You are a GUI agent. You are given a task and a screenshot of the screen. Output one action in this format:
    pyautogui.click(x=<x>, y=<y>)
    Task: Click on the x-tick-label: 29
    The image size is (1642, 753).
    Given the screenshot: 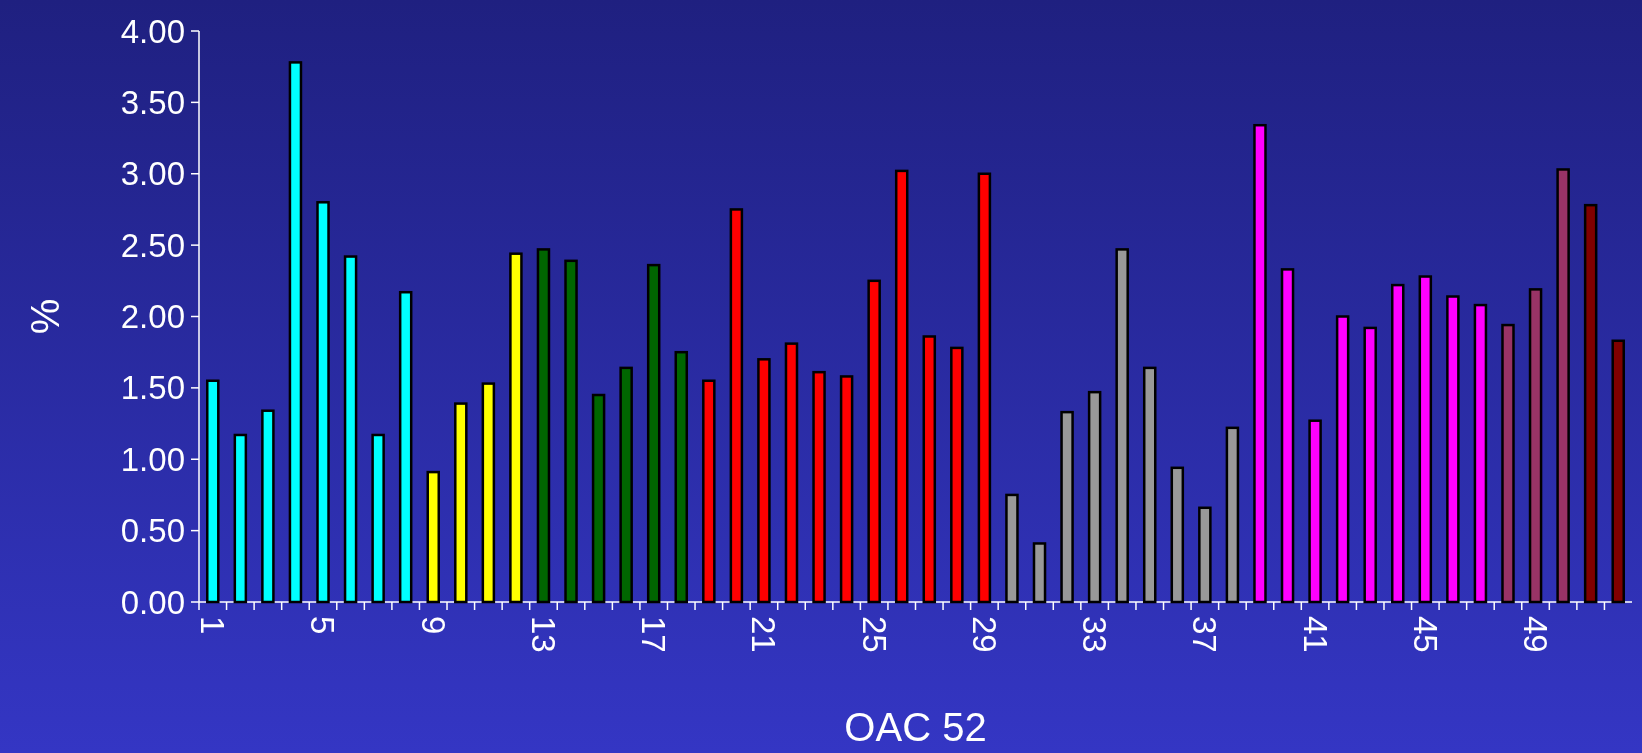 What is the action you would take?
    pyautogui.click(x=984, y=634)
    